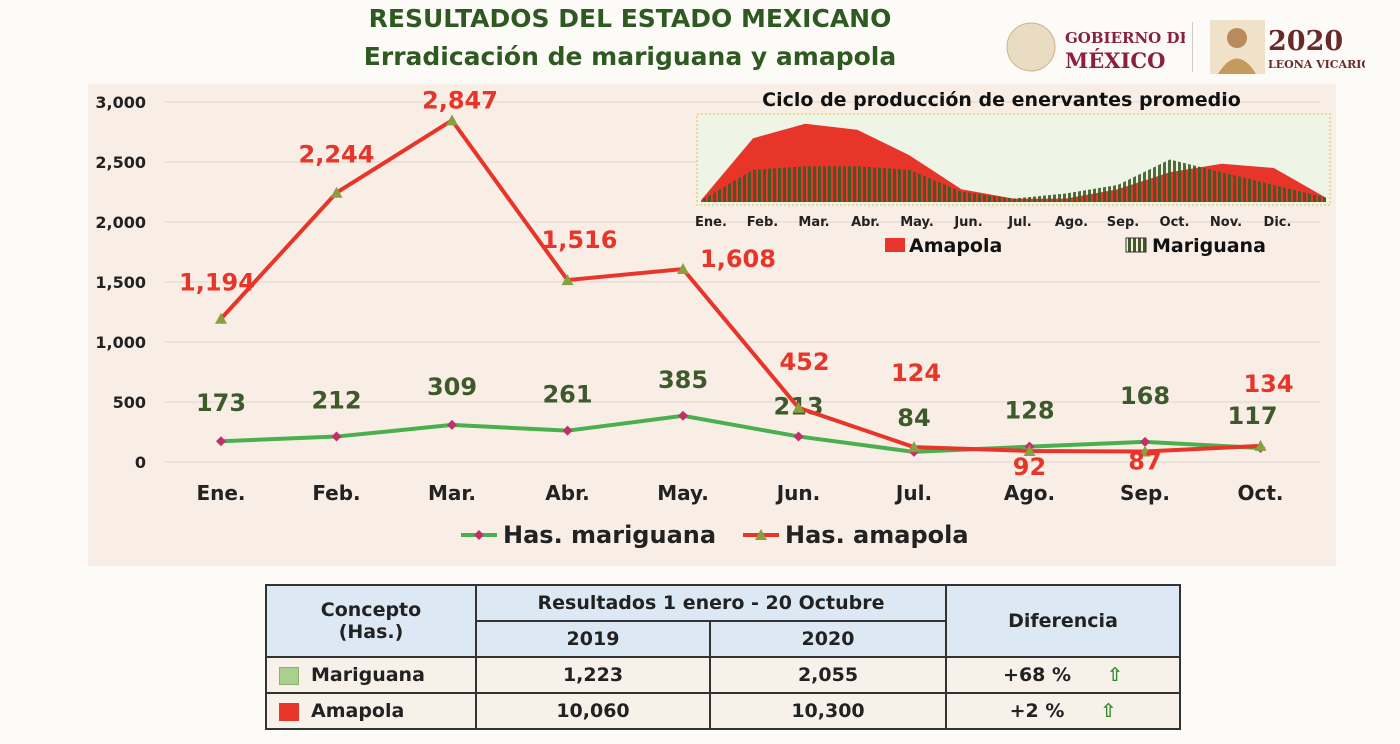 The height and width of the screenshot is (744, 1400). I want to click on inset-x-label: Jun., so click(967, 222).